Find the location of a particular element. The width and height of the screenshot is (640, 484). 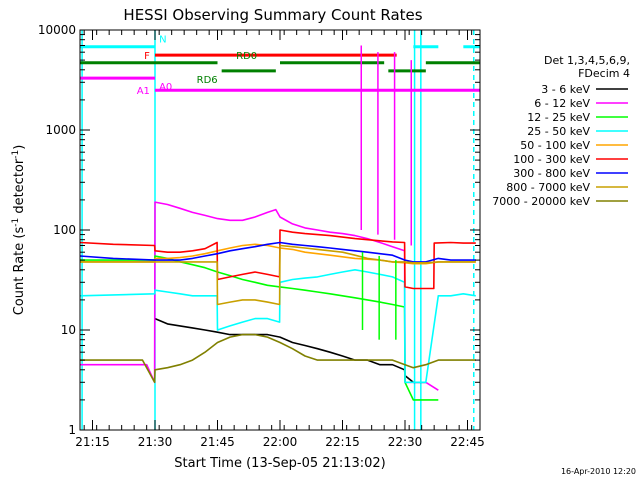

flag-bar-label: A0 is located at coordinates (165, 87).